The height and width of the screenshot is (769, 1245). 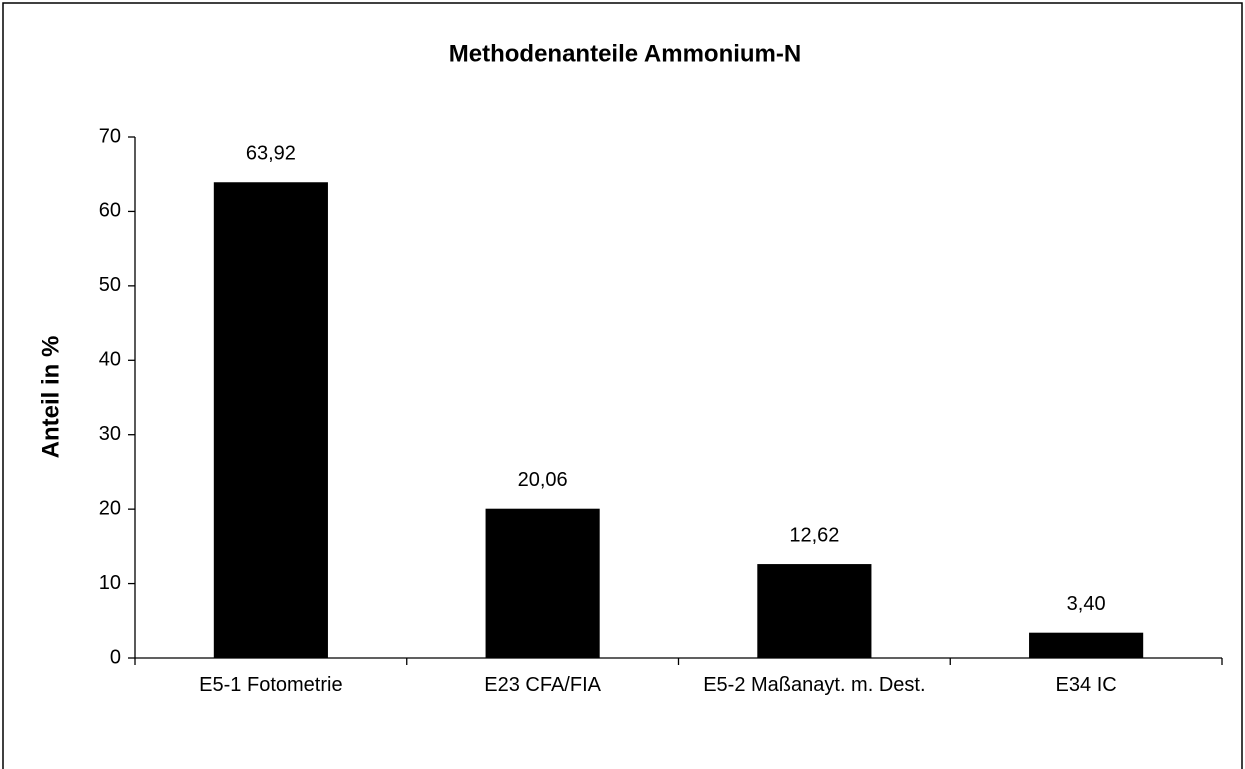 What do you see at coordinates (115, 657) in the screenshot?
I see `y-tick-label: 0` at bounding box center [115, 657].